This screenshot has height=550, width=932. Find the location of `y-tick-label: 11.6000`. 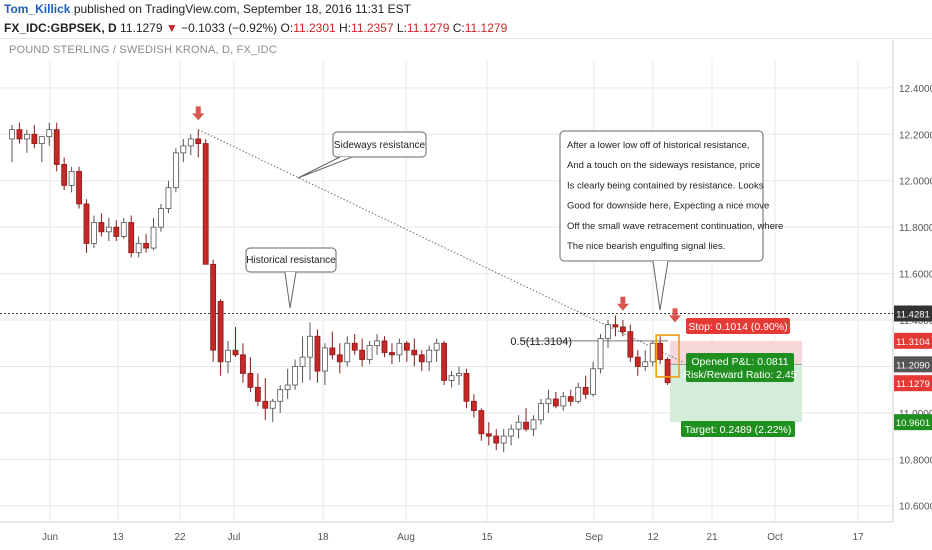

y-tick-label: 11.6000 is located at coordinates (915, 275).